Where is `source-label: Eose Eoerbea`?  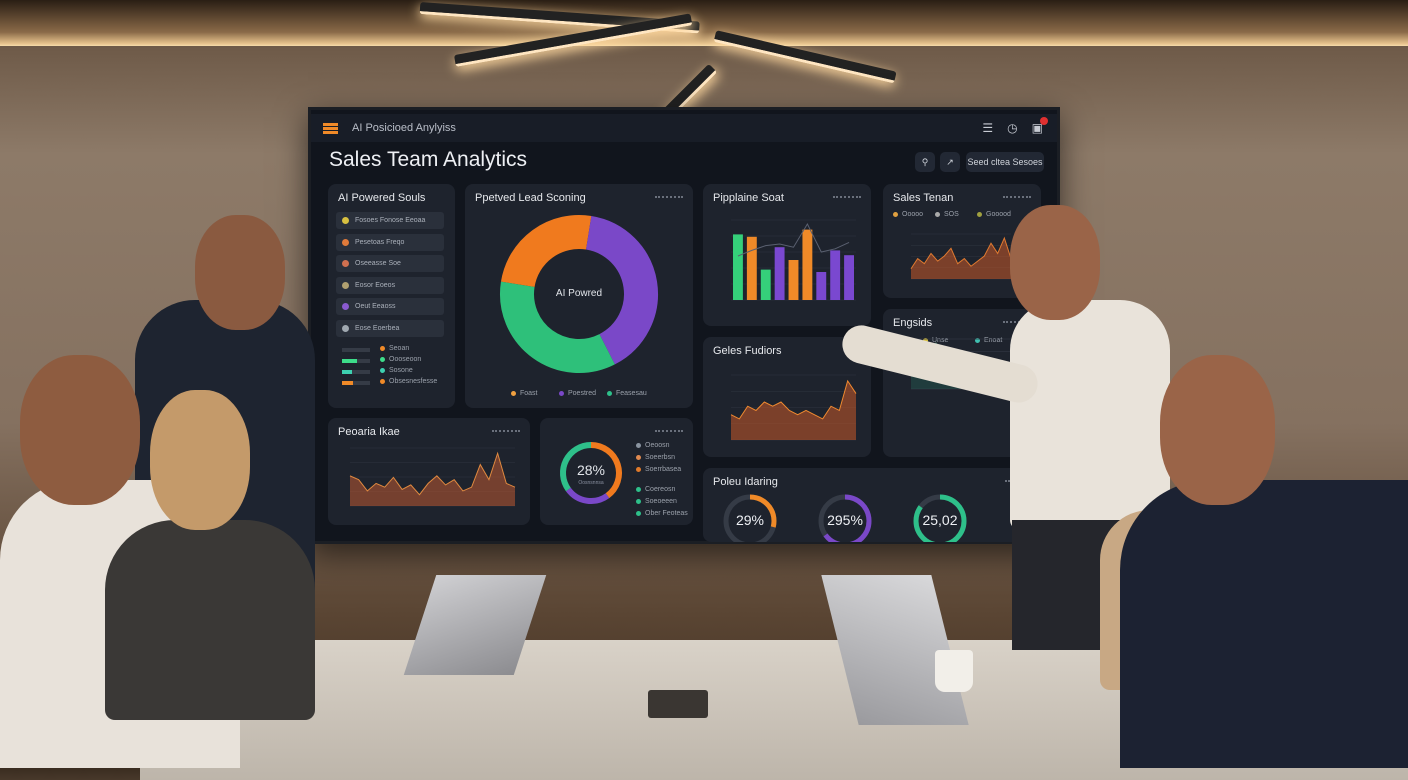 source-label: Eose Eoerbea is located at coordinates (377, 328).